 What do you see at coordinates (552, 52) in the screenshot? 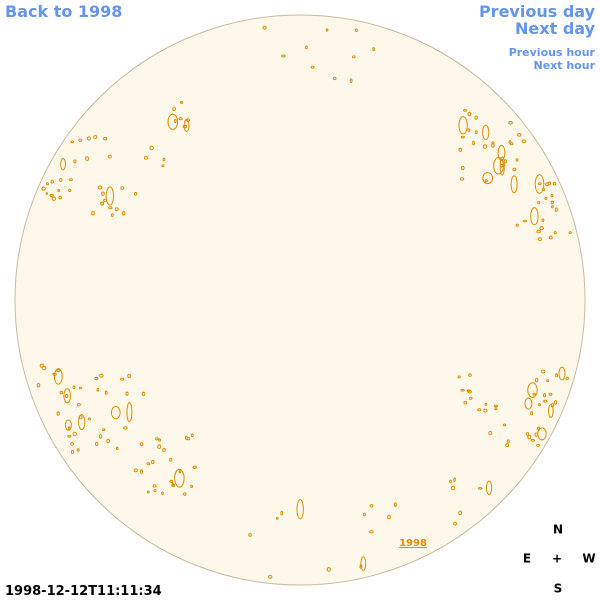
I see `previous-hour-link: Previous hour` at bounding box center [552, 52].